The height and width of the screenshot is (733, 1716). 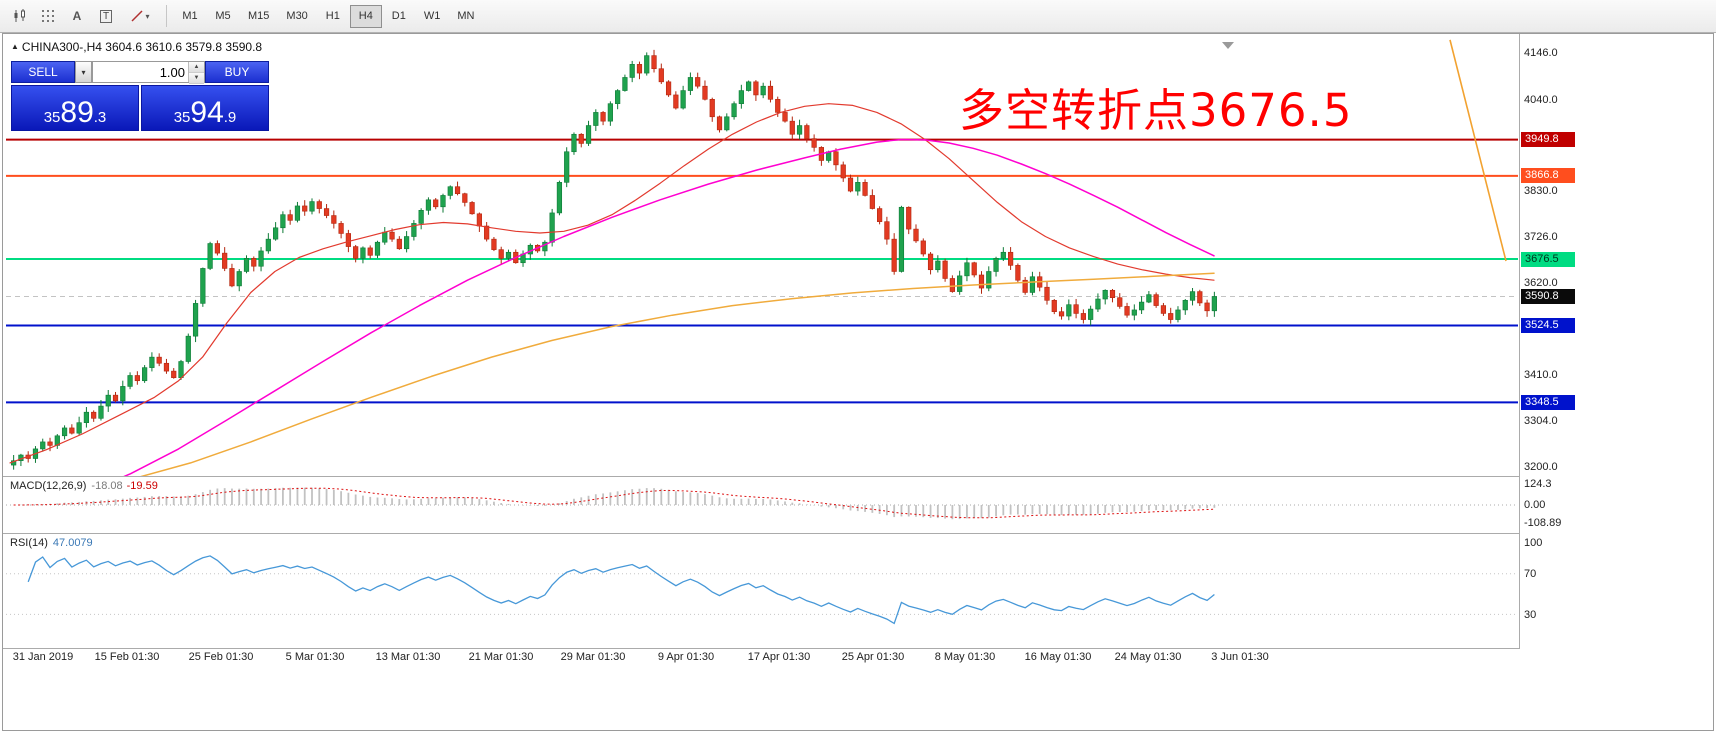 I want to click on time-axis-label: 29 Mar 01:30, so click(x=593, y=657).